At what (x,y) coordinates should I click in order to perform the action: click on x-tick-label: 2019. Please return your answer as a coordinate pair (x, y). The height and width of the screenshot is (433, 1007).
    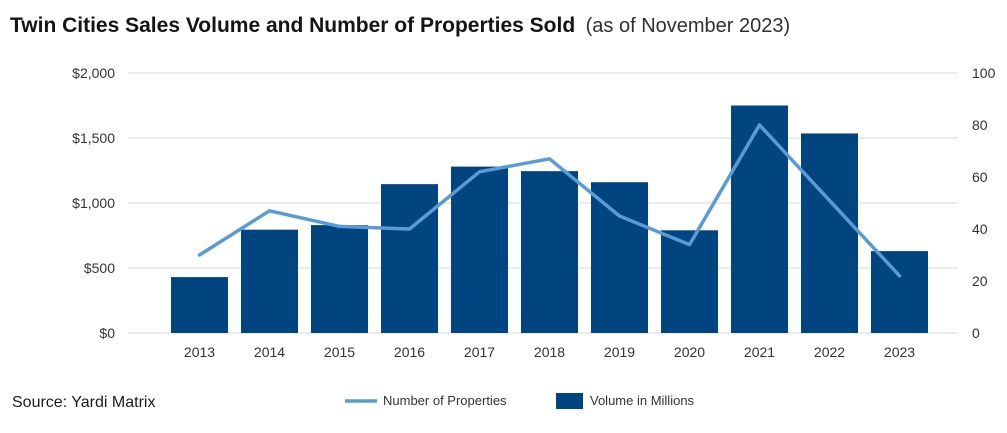
    Looking at the image, I should click on (619, 352).